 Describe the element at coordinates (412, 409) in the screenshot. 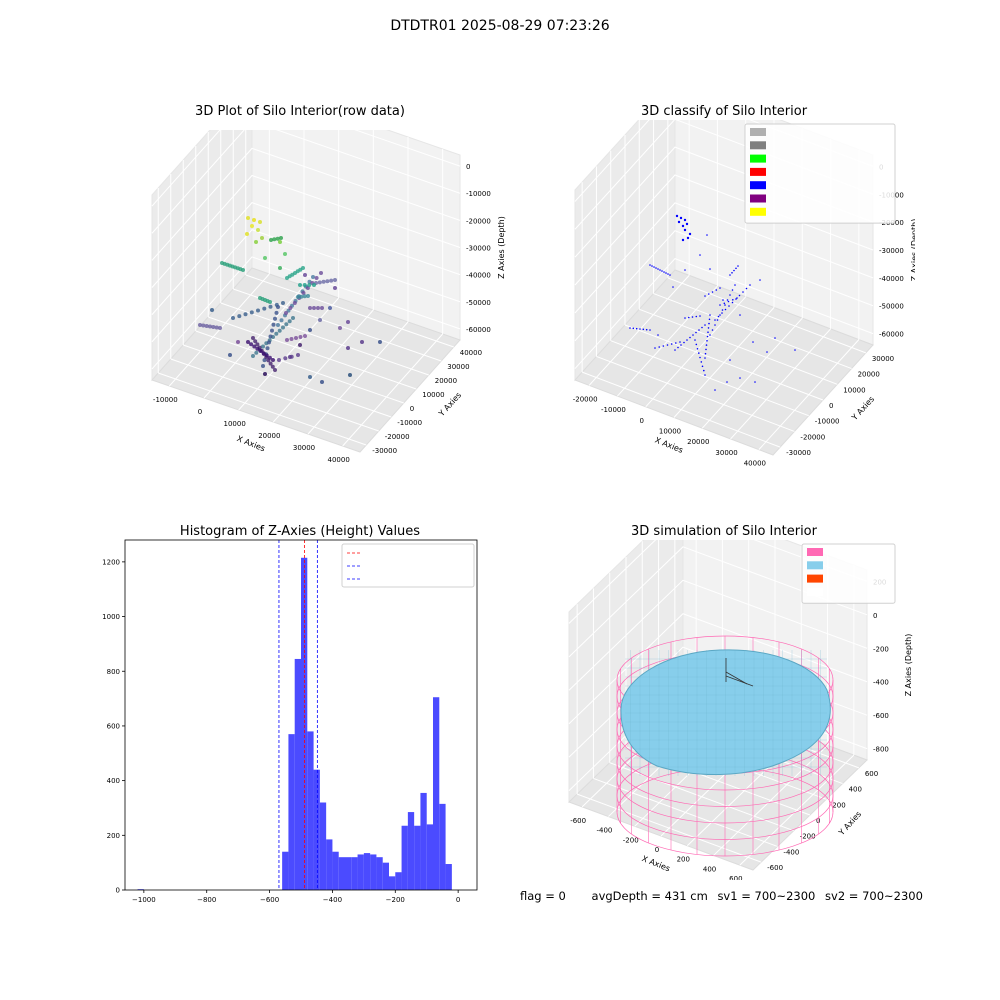

I see `p1-ytick: 0` at that location.